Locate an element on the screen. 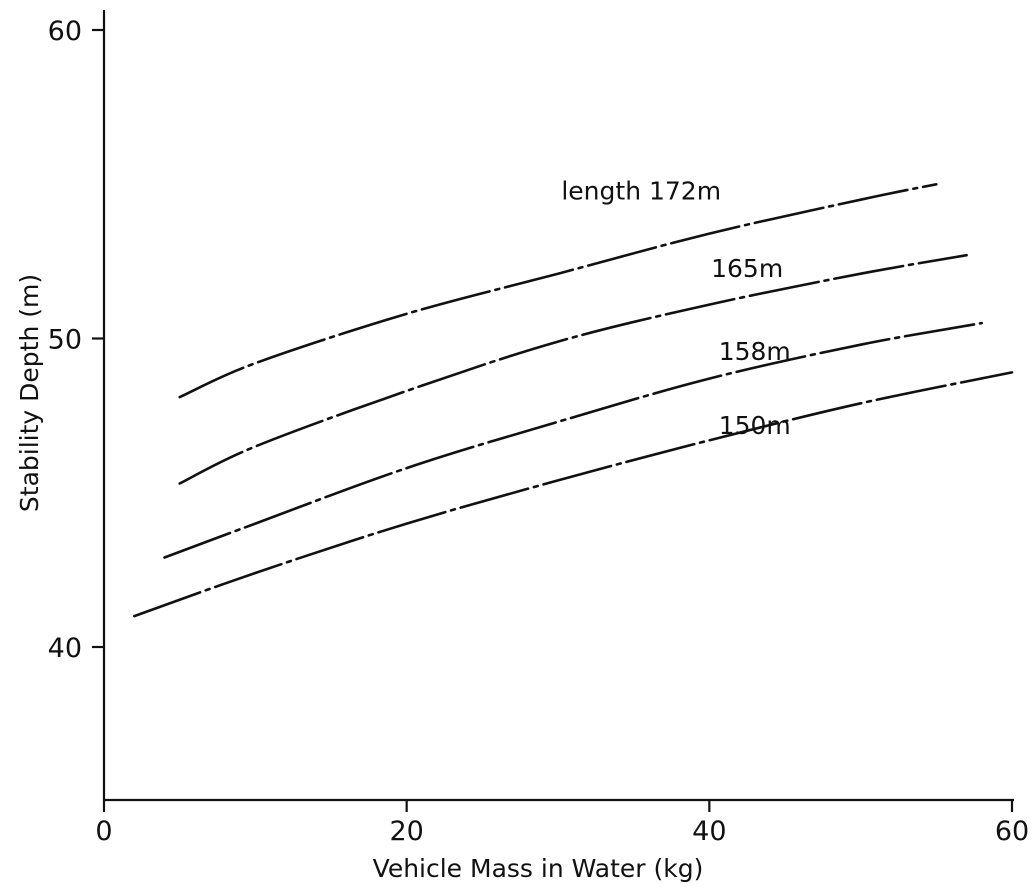 This screenshot has height=887, width=1035. x-axis-label: Vehicle Mass in Water (kg) is located at coordinates (538, 868).